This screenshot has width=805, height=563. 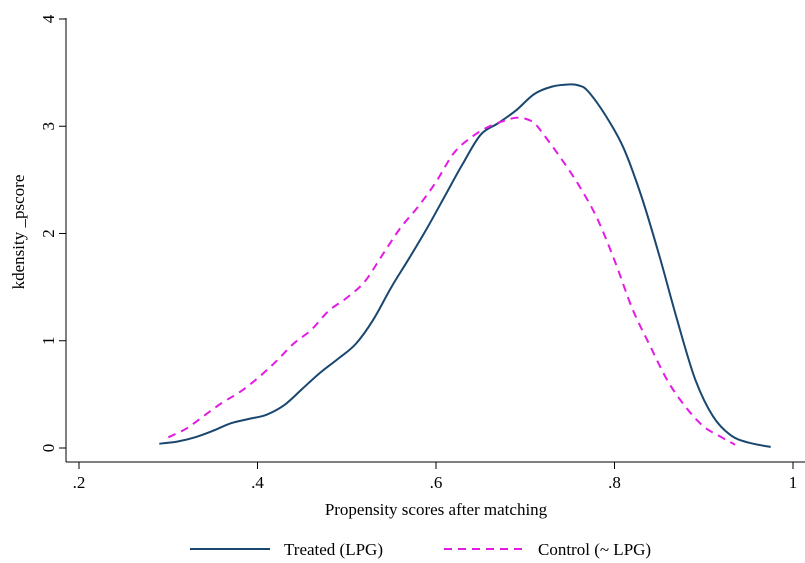 I want to click on legend: Treated (LPG) Control (~ LPG), so click(x=420, y=549).